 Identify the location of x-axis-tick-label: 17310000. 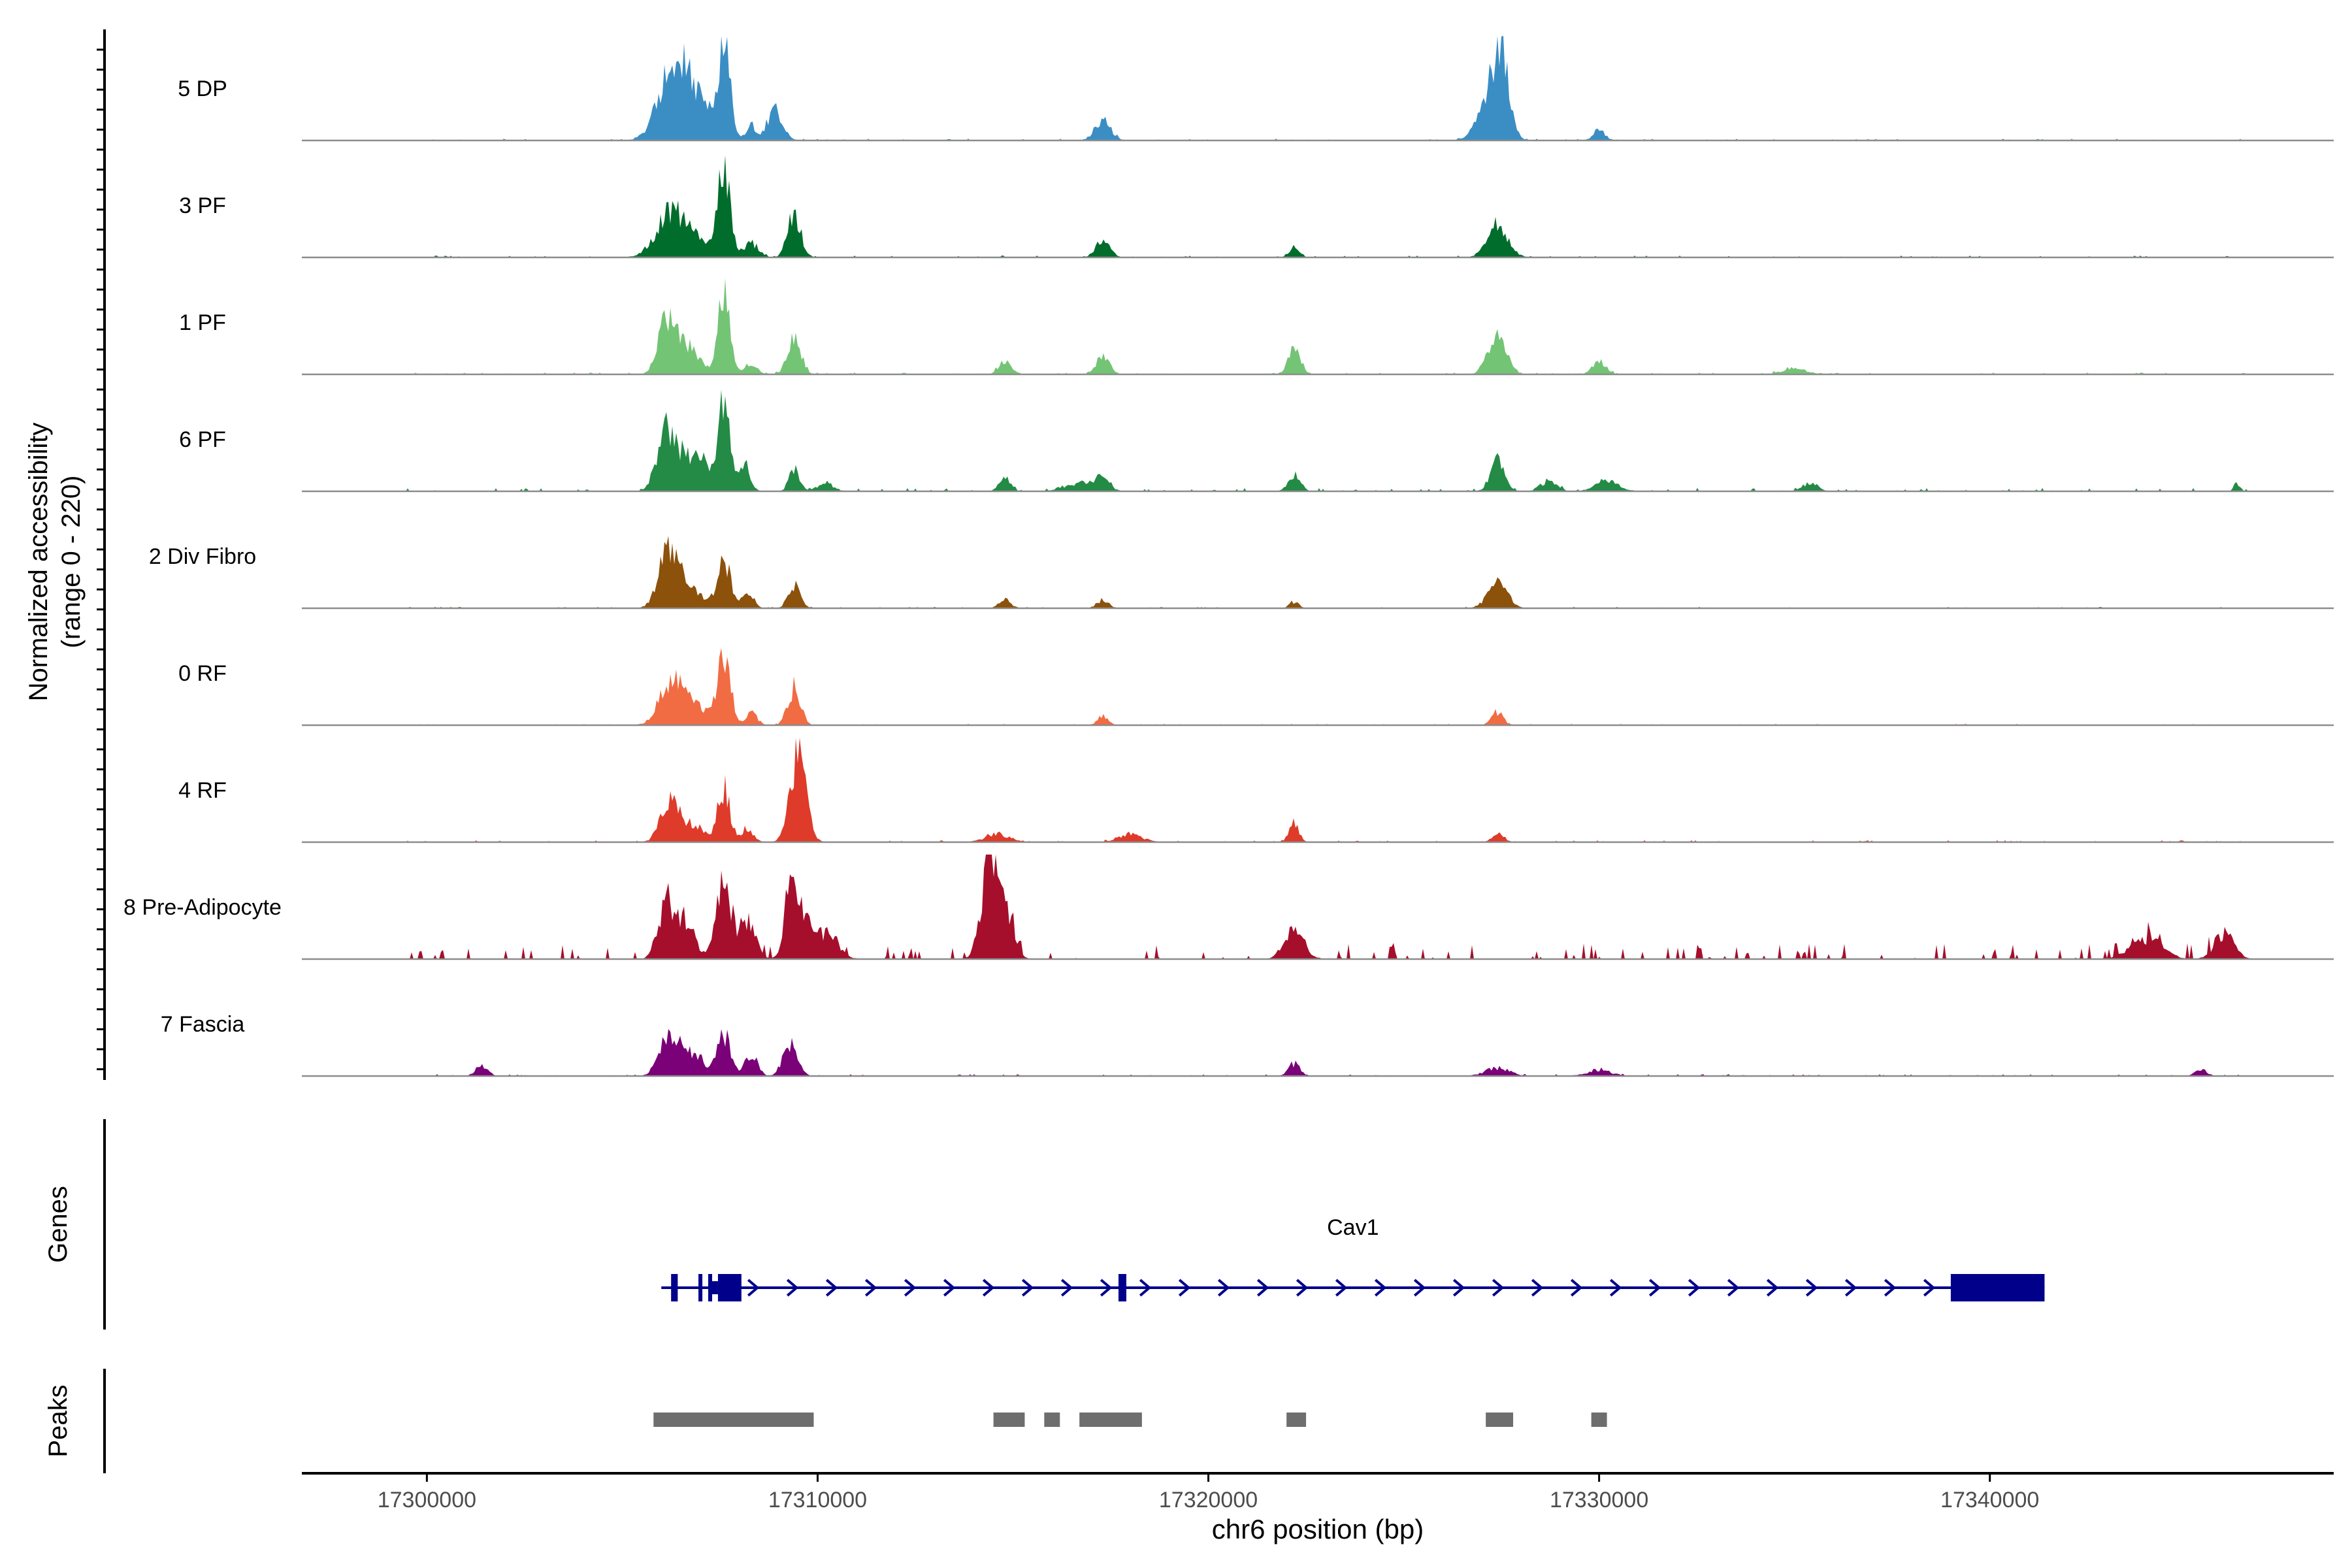
(817, 1500).